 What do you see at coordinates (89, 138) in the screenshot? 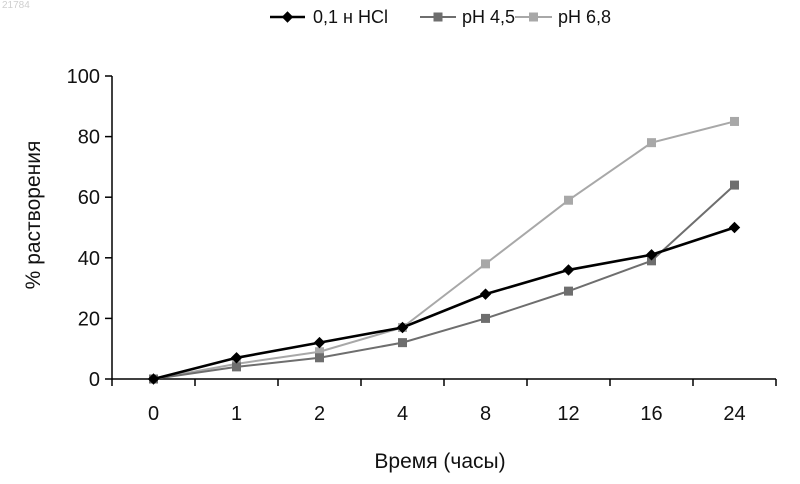
I see `y-tick-label: 80` at bounding box center [89, 138].